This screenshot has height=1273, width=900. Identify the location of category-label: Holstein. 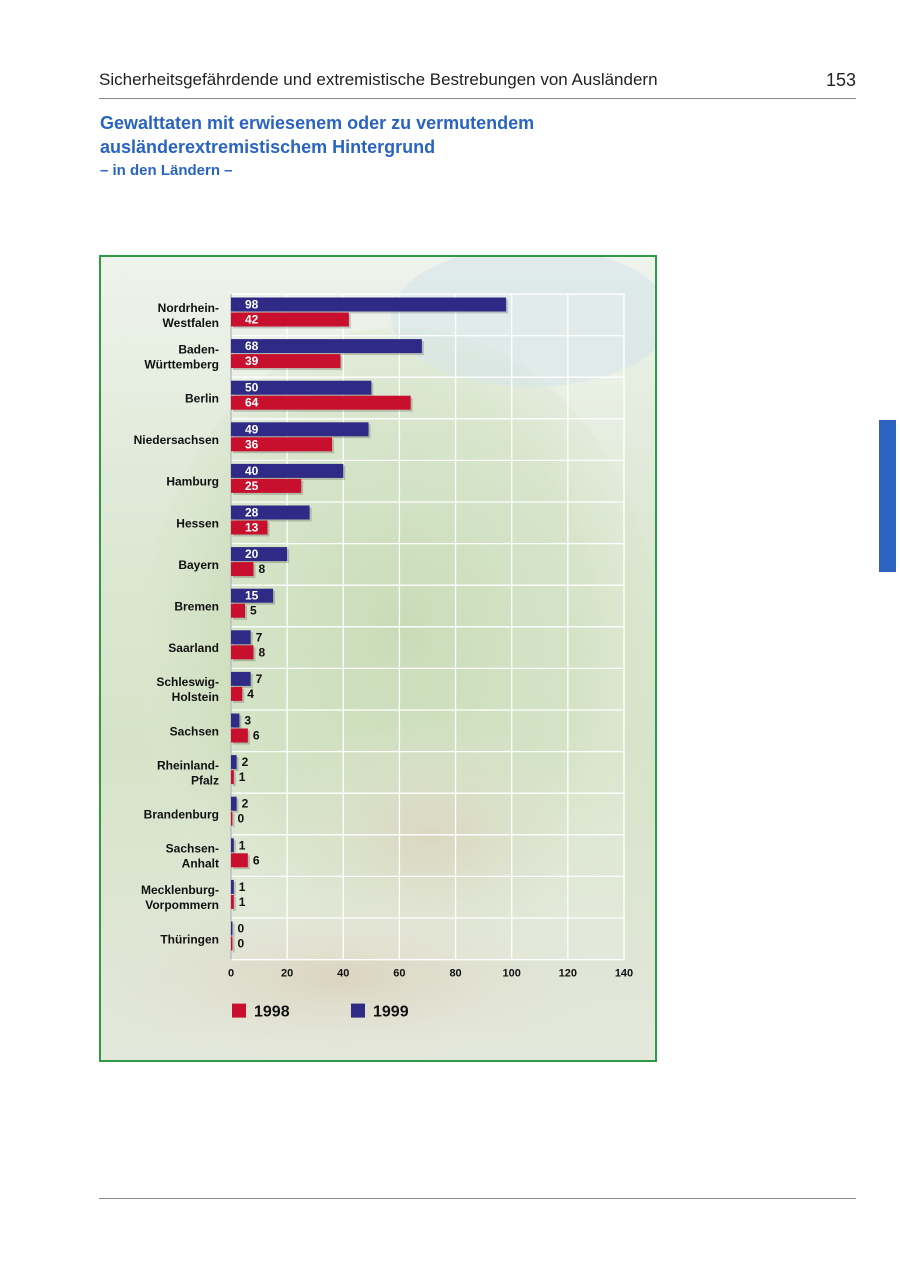
(195, 697).